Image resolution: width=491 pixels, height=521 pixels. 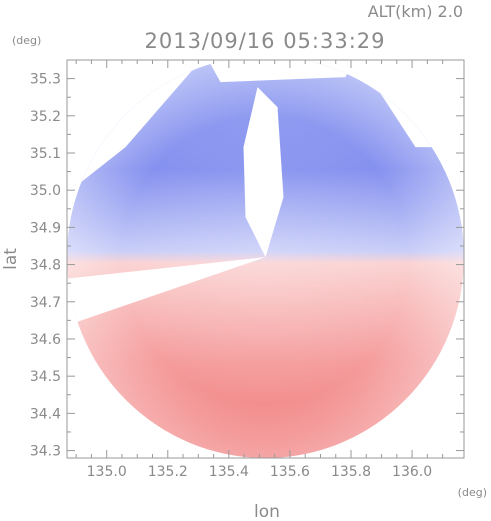 I want to click on x-unit-label: (deg), so click(x=472, y=492).